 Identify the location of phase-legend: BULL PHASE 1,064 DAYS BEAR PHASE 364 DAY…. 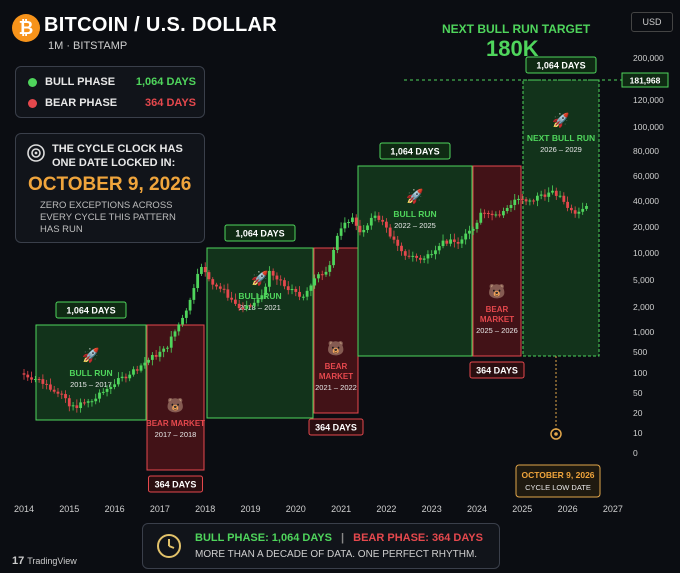
(110, 92).